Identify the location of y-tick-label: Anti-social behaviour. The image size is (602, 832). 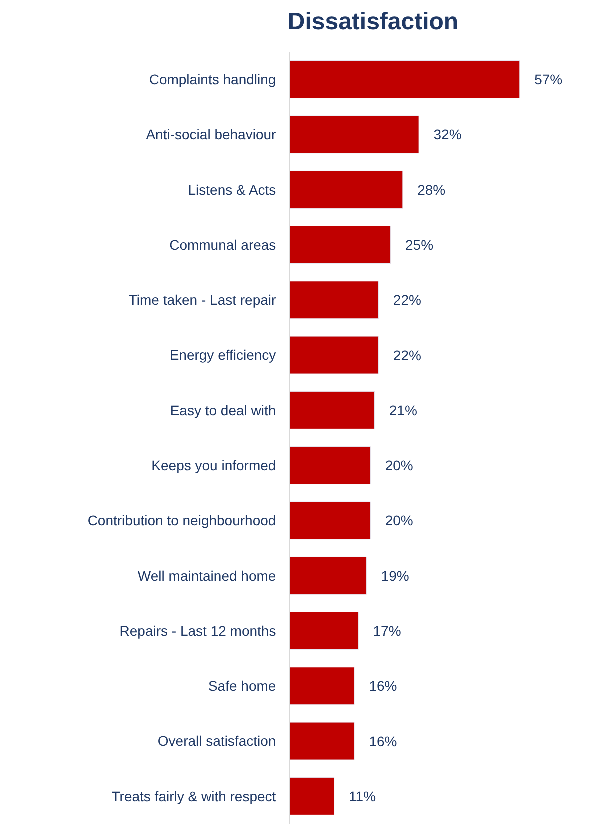
(211, 134).